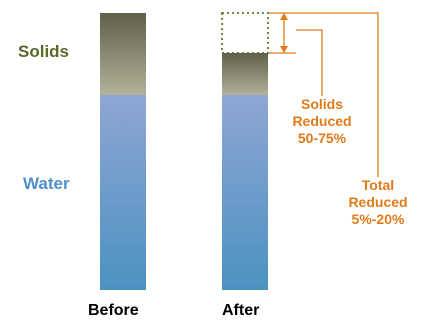 The image size is (424, 325). I want to click on total-reduced-annotation: Total Reduced 5%-20%, so click(378, 202).